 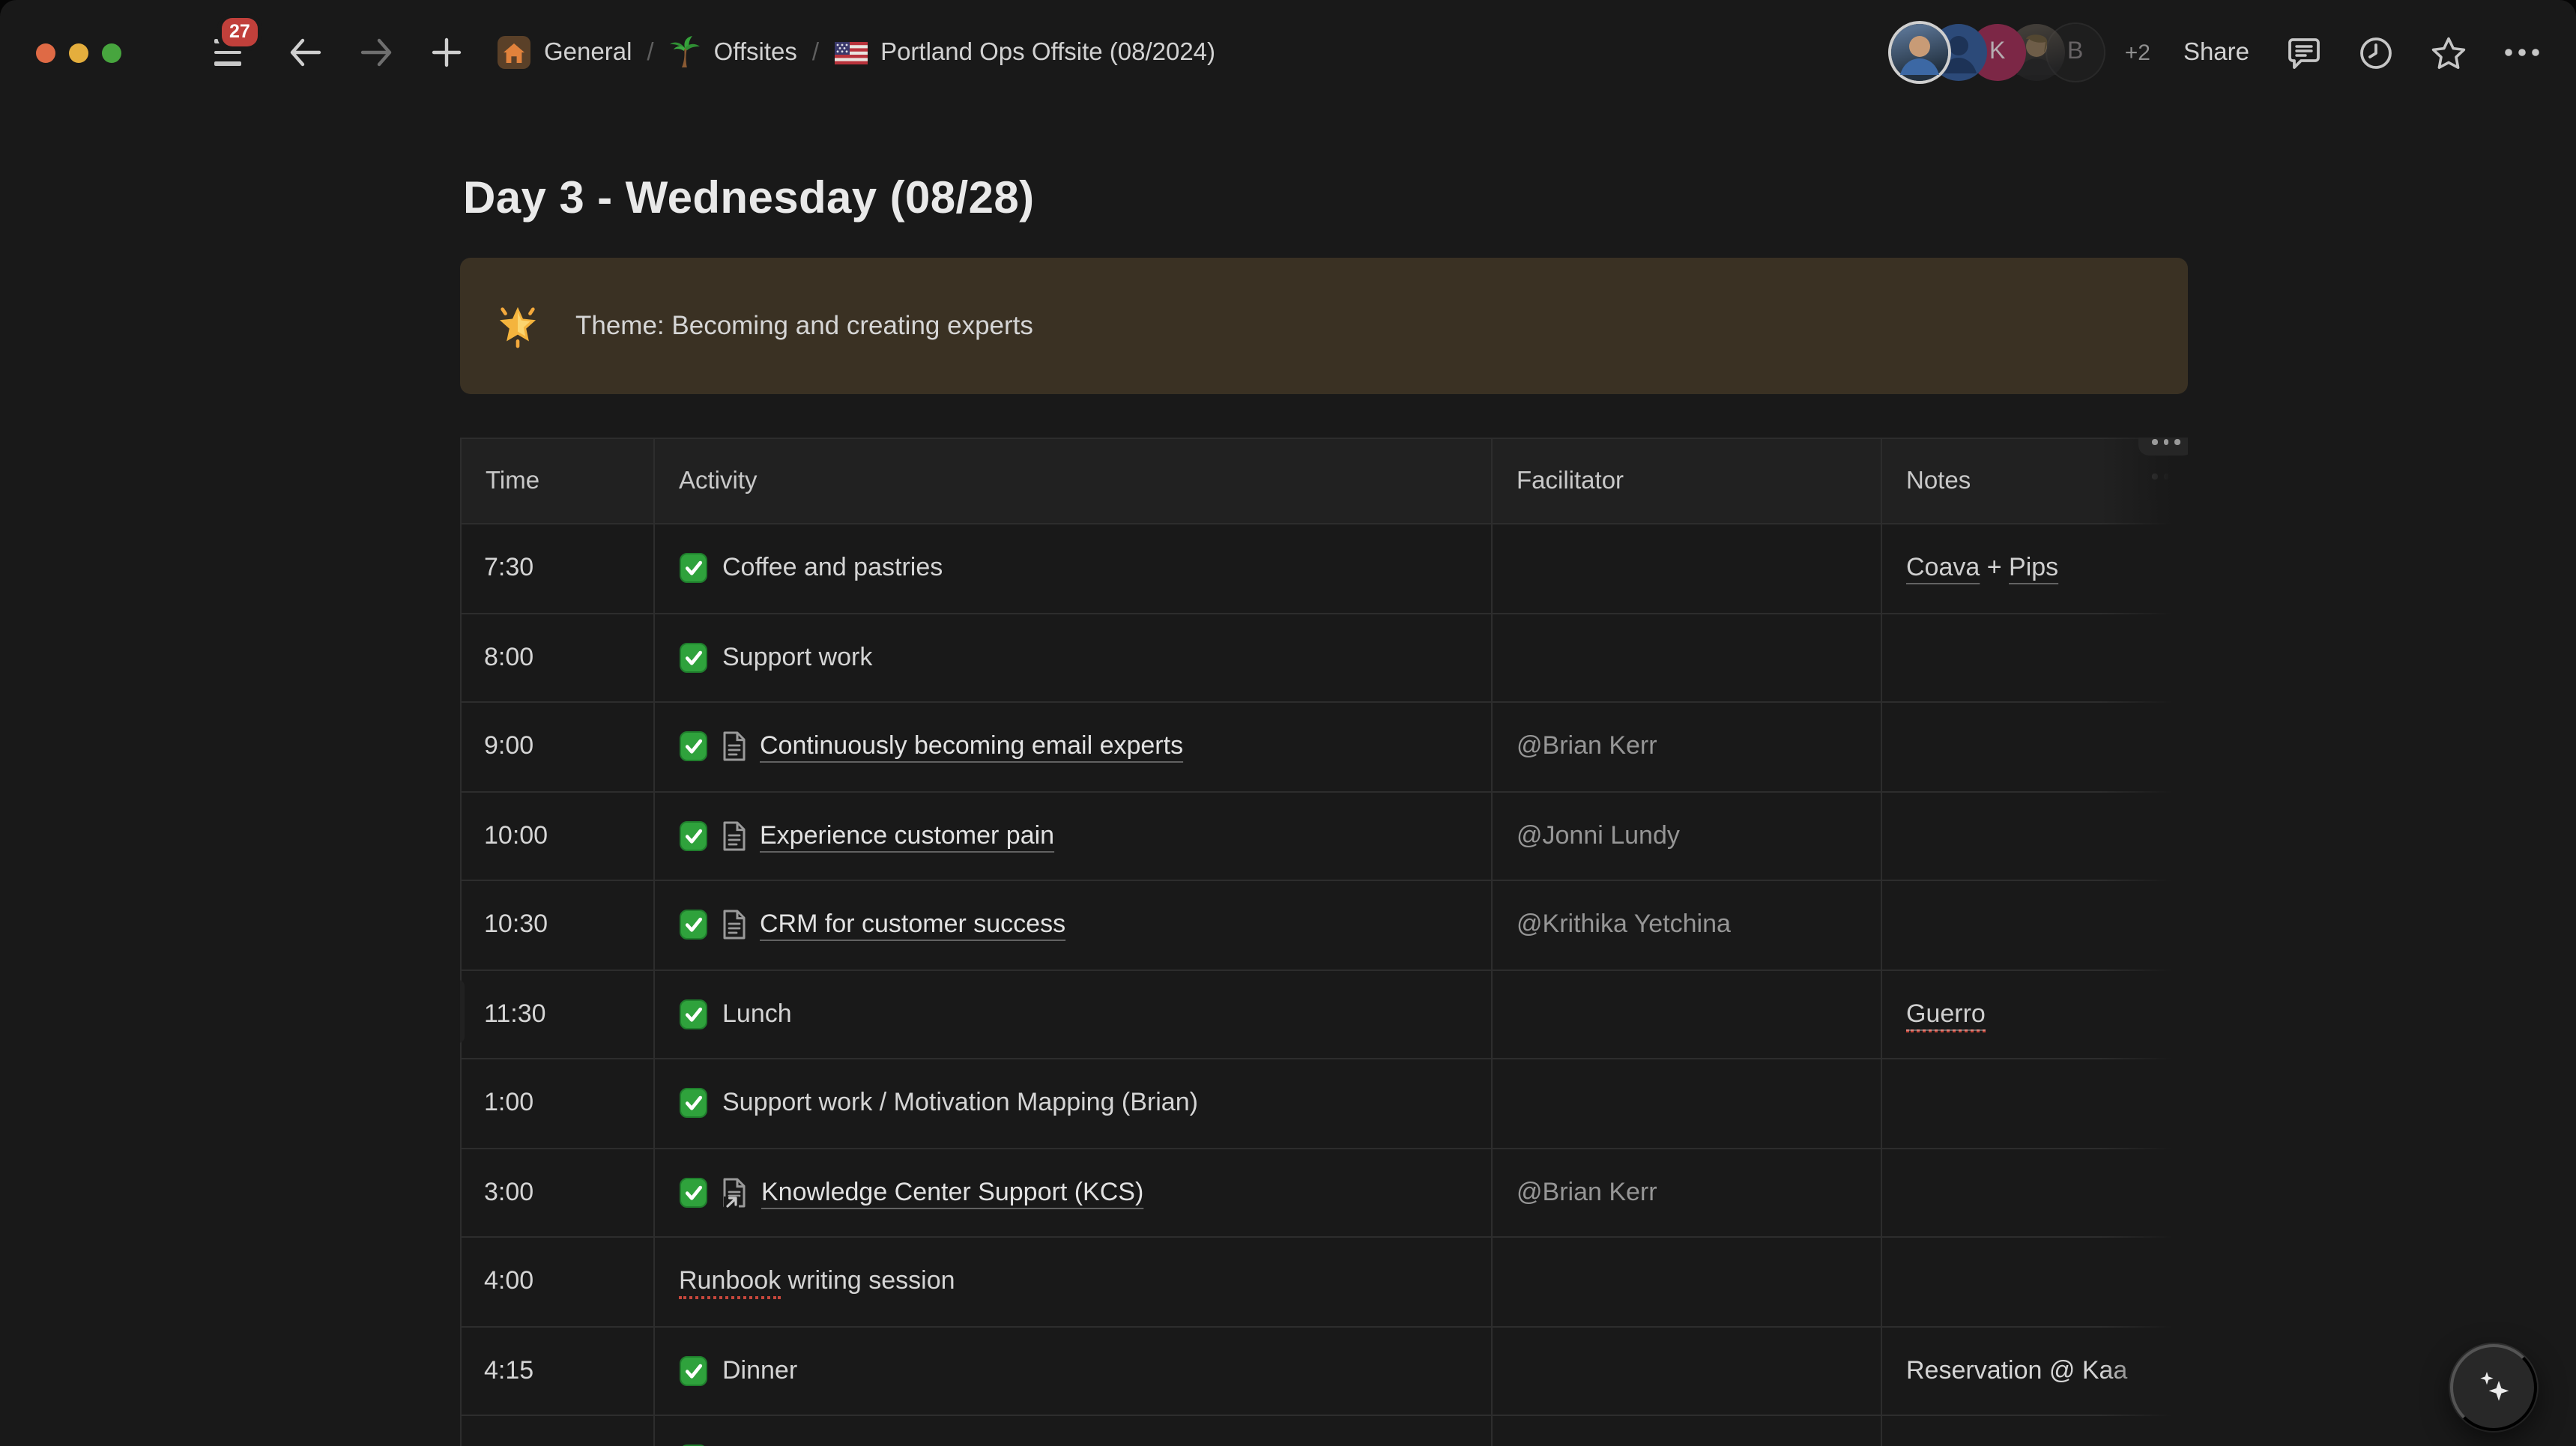 I want to click on page-link: Knowledge Center Support (KCS), so click(x=952, y=1191).